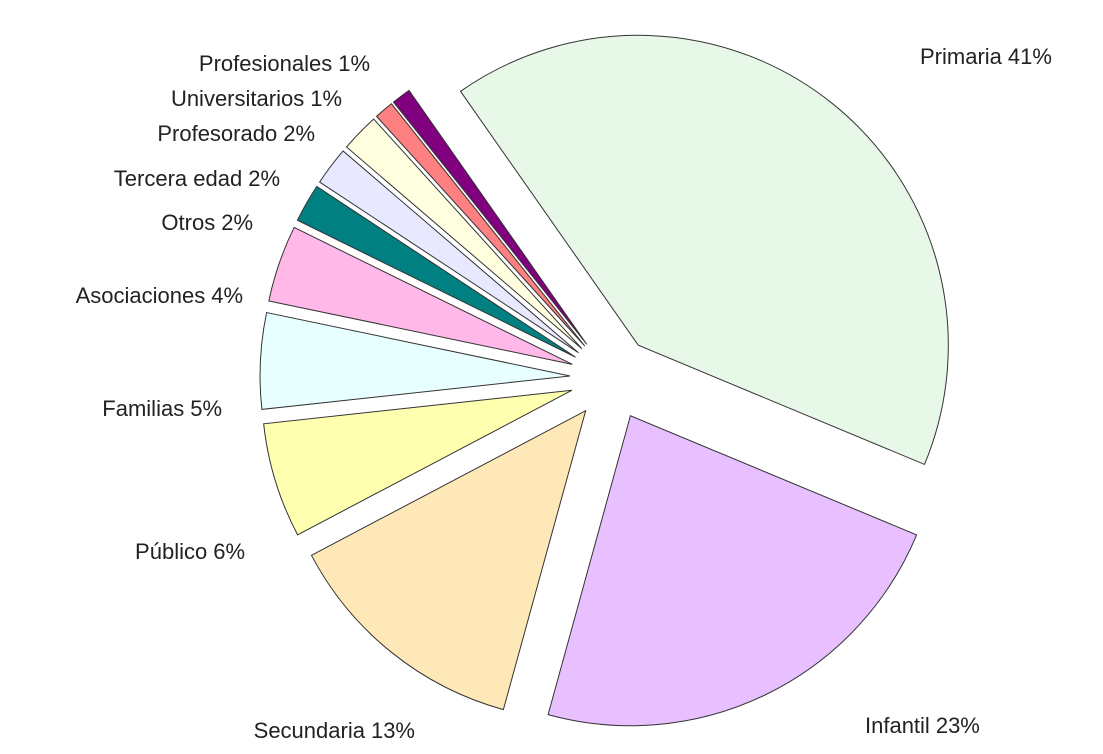  What do you see at coordinates (141, 295) in the screenshot?
I see `slice-category: Asociaciones` at bounding box center [141, 295].